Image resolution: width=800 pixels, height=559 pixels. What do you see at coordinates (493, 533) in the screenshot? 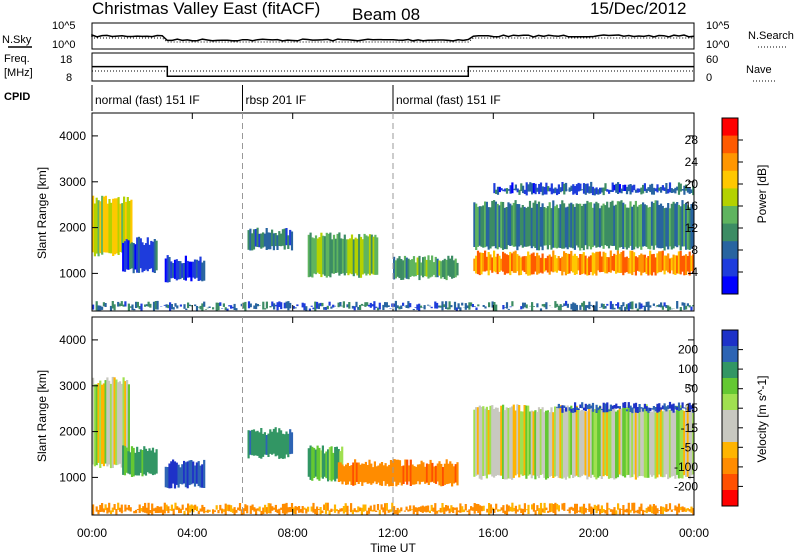
I see `x-tick-label: 16:00` at bounding box center [493, 533].